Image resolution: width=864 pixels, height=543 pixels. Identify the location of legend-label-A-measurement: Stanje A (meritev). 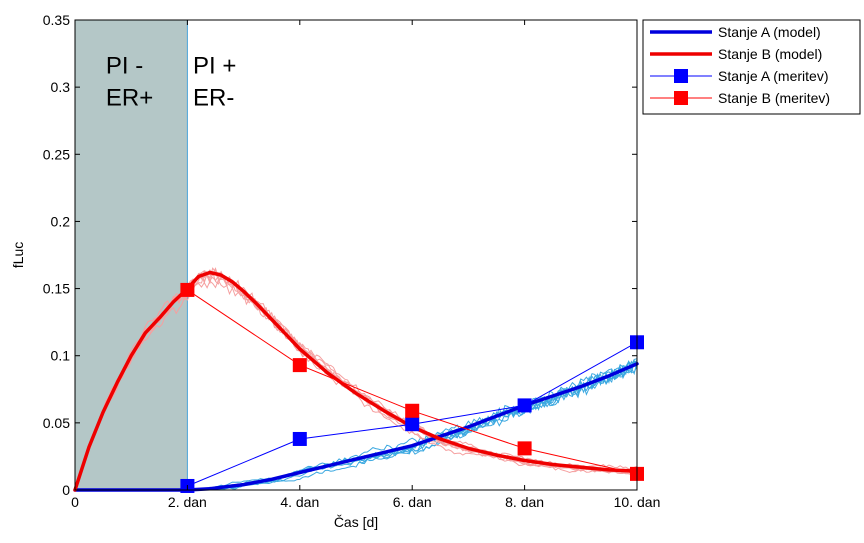
(773, 76).